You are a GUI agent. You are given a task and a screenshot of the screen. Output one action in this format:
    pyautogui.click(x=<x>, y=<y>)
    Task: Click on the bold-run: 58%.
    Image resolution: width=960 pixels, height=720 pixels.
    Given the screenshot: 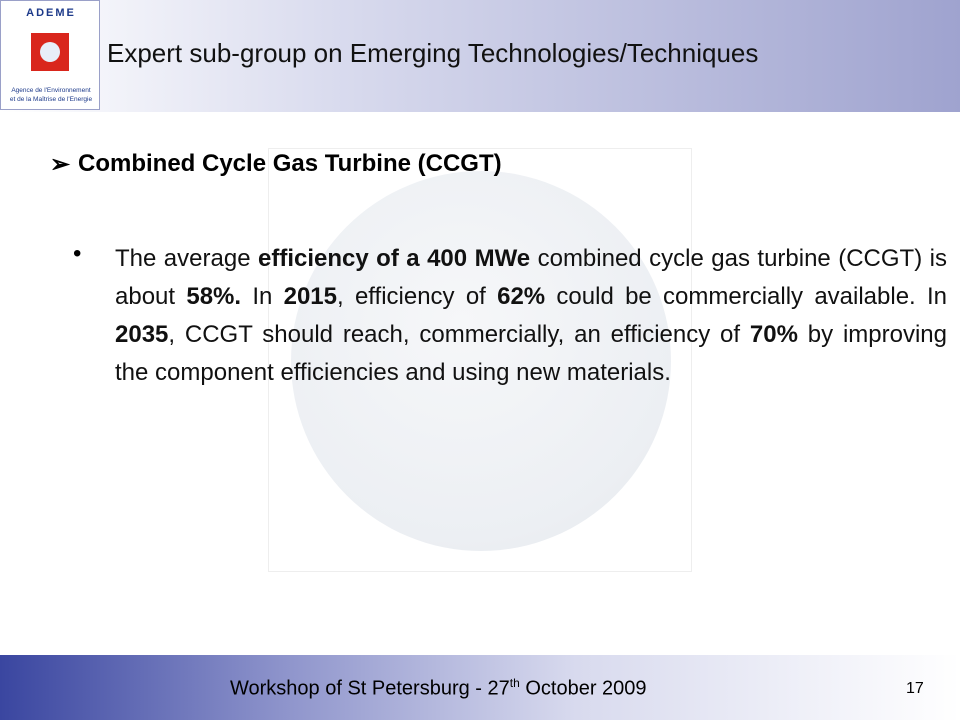 What is the action you would take?
    pyautogui.click(x=214, y=296)
    